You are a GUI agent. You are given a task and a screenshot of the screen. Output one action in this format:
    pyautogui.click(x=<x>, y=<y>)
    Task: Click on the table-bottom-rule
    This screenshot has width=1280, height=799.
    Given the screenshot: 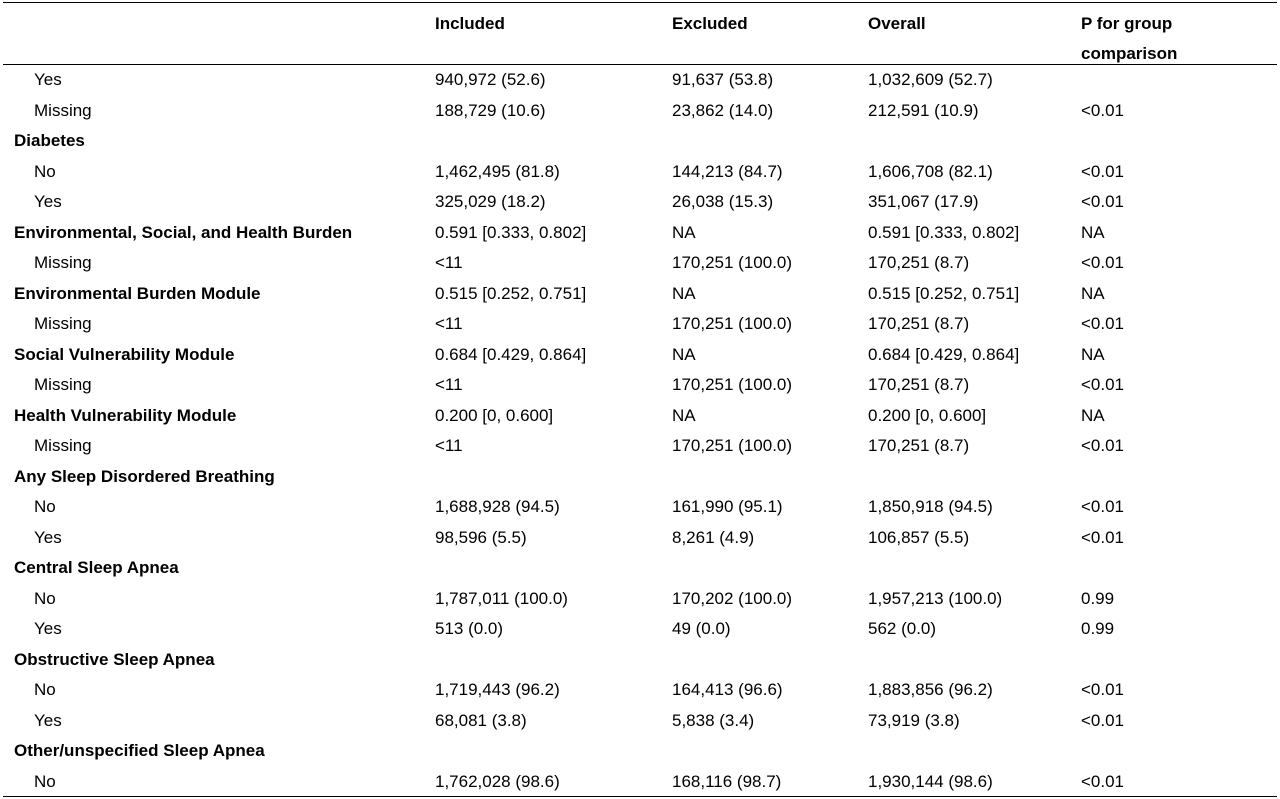 What is the action you would take?
    pyautogui.click(x=640, y=796)
    